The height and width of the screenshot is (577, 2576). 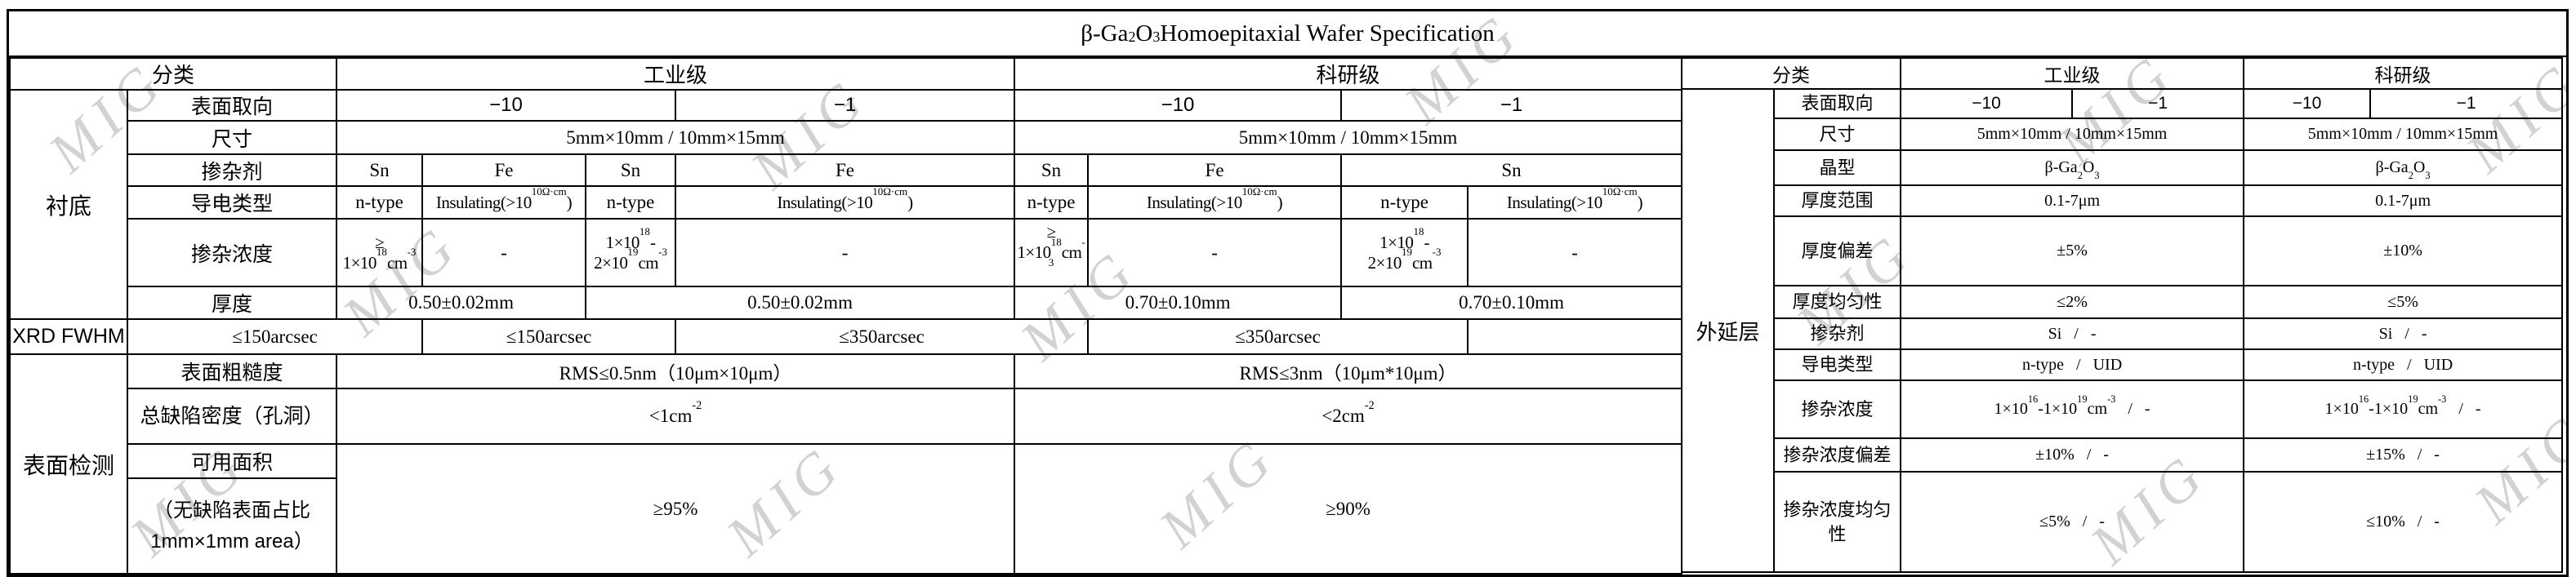 What do you see at coordinates (676, 371) in the screenshot?
I see `value-cell: RMS≤0.5nm（10μm×10μm）` at bounding box center [676, 371].